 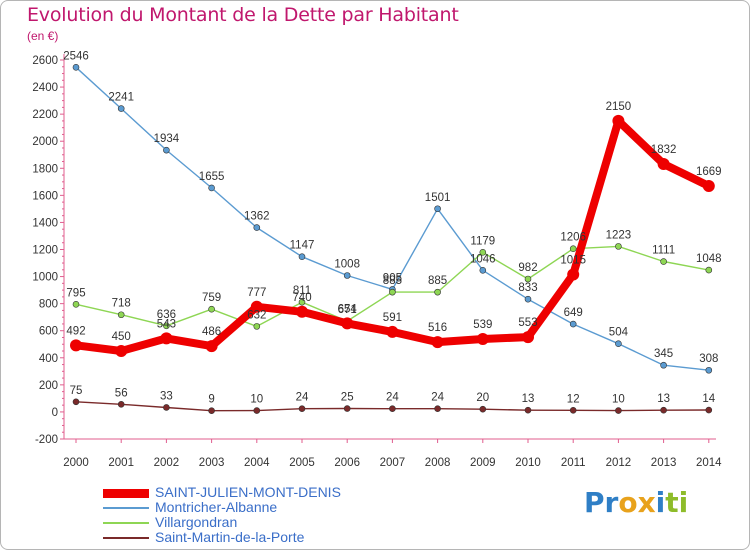 I want to click on data-label: 1362, so click(x=257, y=217).